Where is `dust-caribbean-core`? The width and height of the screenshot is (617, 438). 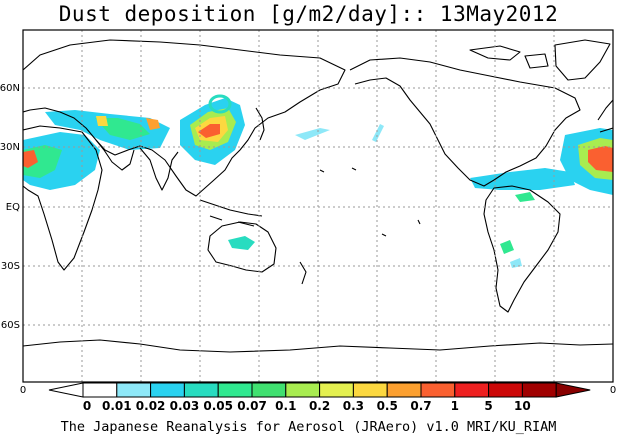 dust-caribbean-core is located at coordinates (525, 197).